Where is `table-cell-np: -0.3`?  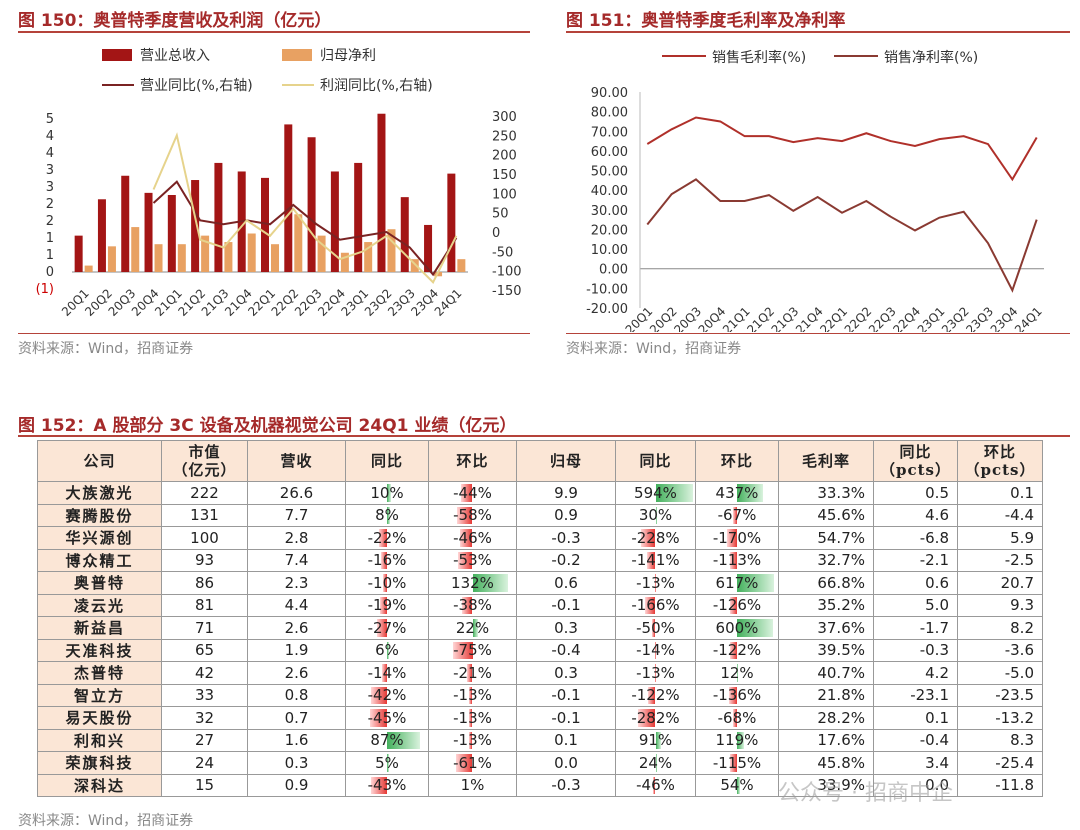
table-cell-np: -0.3 is located at coordinates (566, 538).